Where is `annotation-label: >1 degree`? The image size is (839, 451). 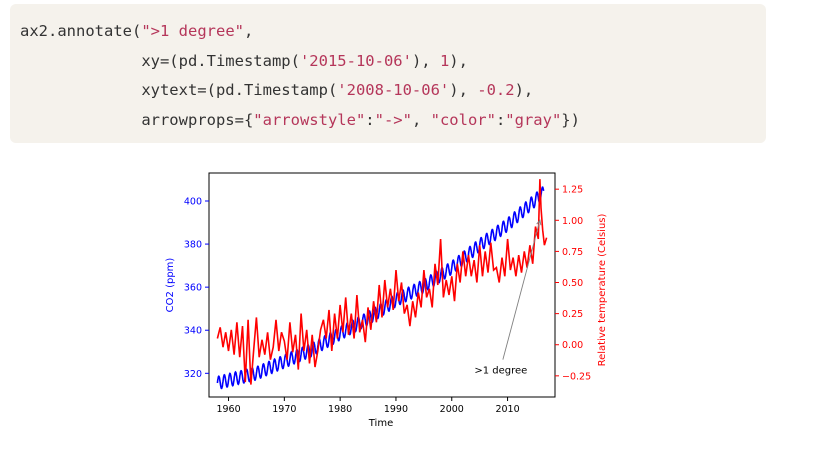
annotation-label: >1 degree is located at coordinates (500, 371).